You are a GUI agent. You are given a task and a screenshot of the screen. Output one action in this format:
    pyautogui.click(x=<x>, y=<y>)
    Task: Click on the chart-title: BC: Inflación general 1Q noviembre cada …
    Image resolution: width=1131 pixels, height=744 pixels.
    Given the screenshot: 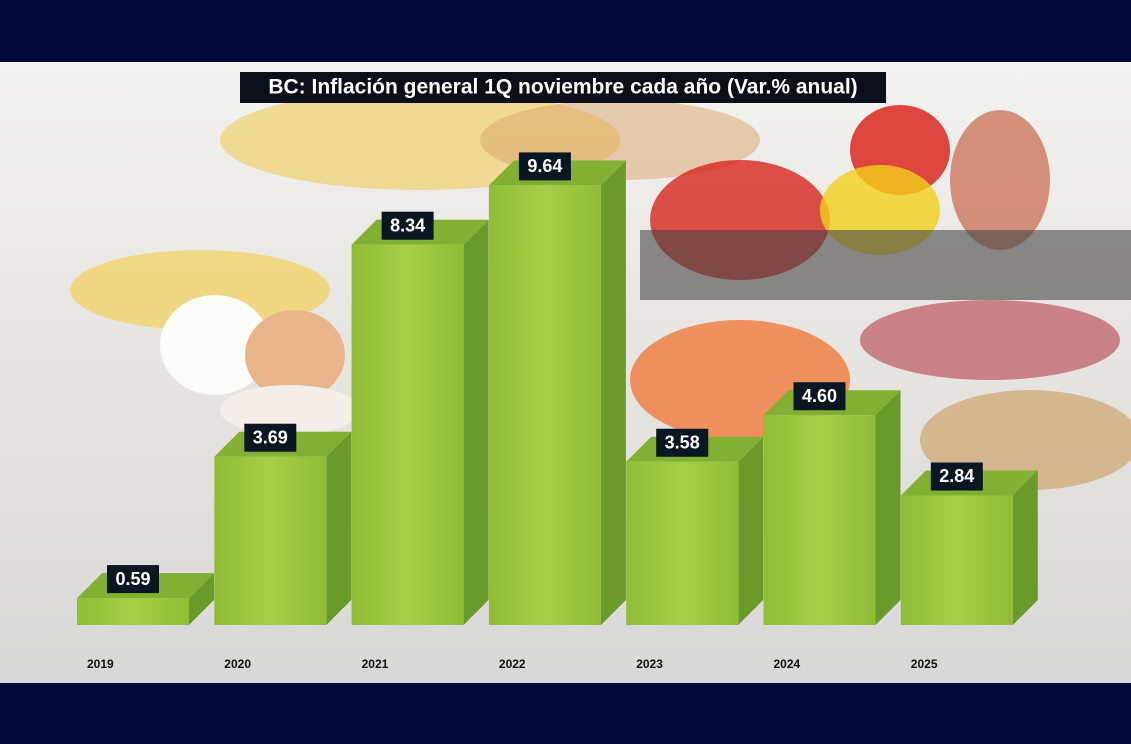 What is the action you would take?
    pyautogui.click(x=562, y=87)
    